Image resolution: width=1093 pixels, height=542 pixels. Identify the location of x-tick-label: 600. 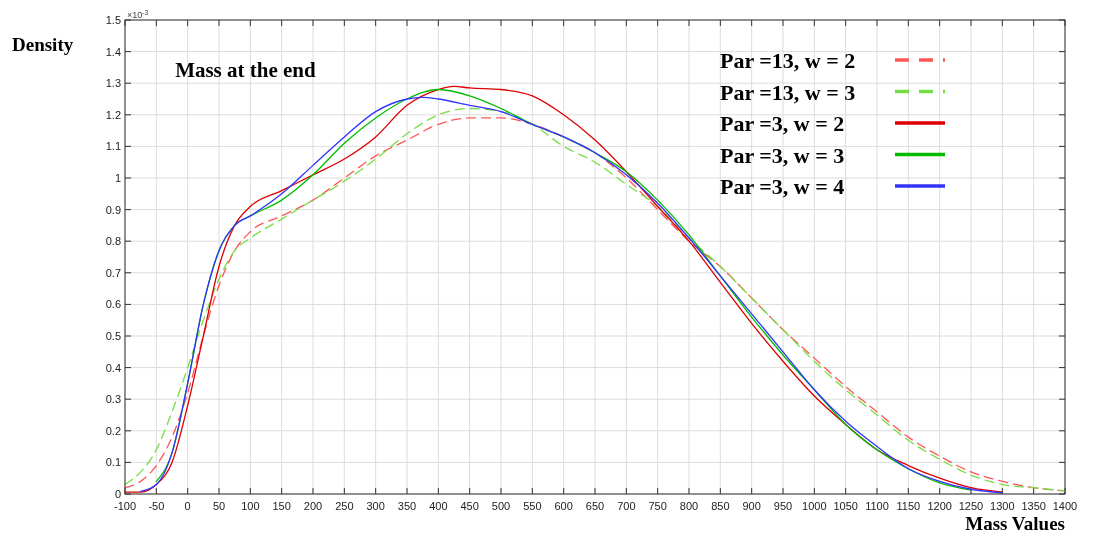
(563, 506).